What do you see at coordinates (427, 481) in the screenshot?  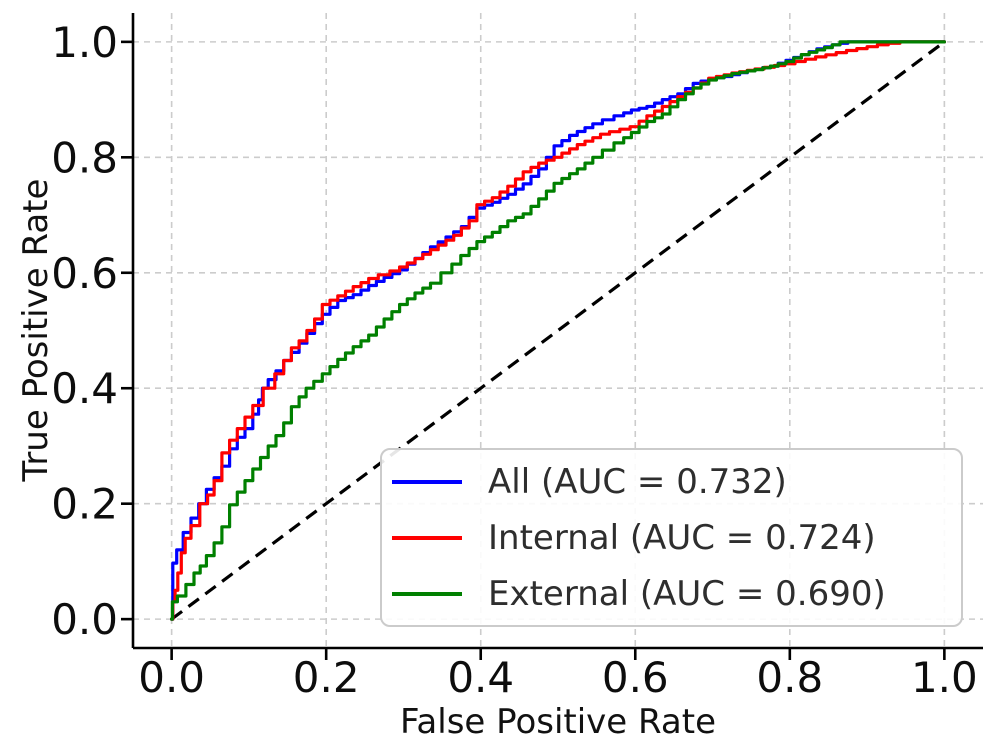 I see `legend-line-sample-all` at bounding box center [427, 481].